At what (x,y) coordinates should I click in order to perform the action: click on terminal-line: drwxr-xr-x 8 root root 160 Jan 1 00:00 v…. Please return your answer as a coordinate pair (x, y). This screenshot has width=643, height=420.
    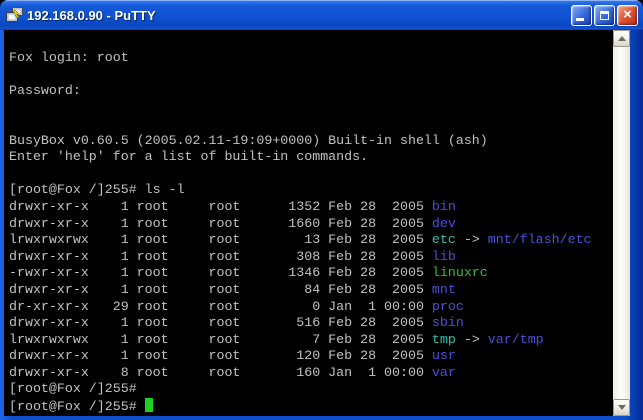
    Looking at the image, I should click on (232, 372).